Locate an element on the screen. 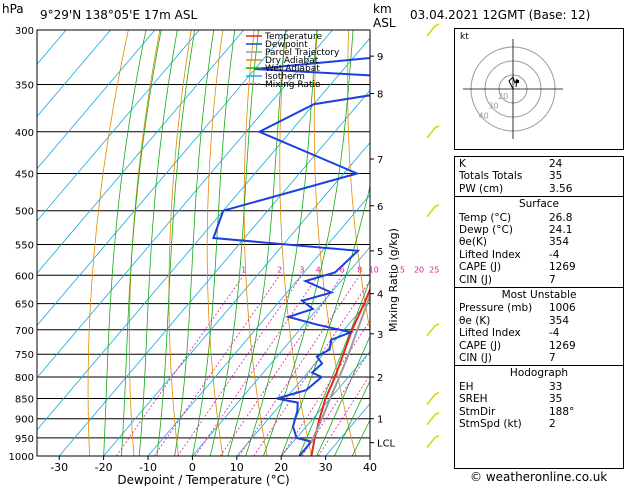  pressure-tick-label: 950 is located at coordinates (24, 439).